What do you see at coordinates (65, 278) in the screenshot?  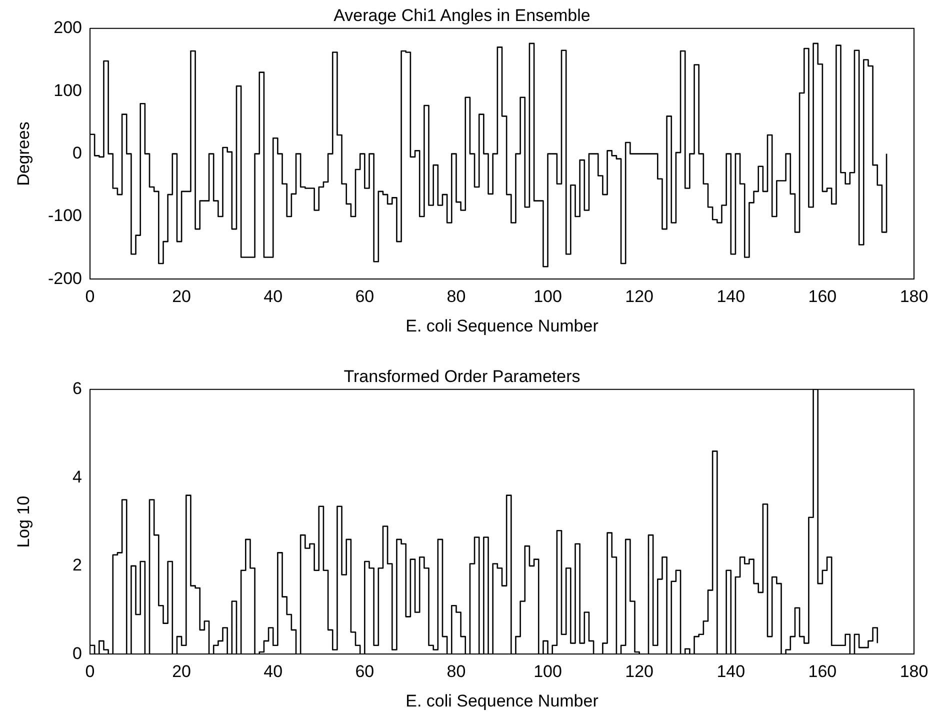 I see `y-tick-label: -200` at bounding box center [65, 278].